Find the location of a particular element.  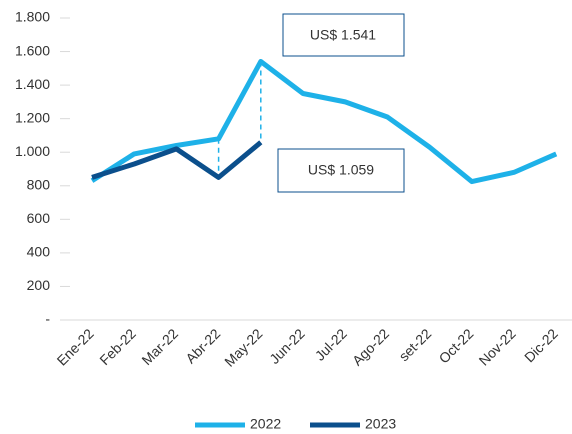

x-tick-label: Mar-22 is located at coordinates (159, 346).